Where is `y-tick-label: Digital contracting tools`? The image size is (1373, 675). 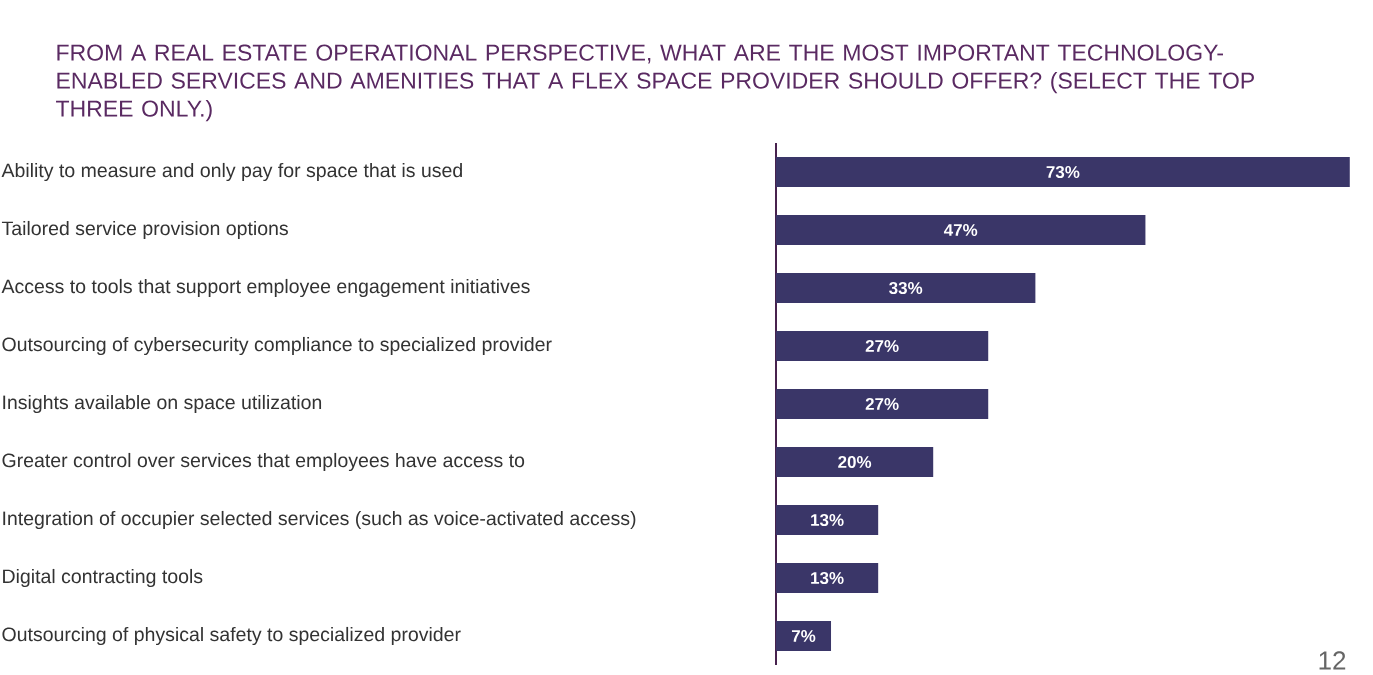 y-tick-label: Digital contracting tools is located at coordinates (103, 578).